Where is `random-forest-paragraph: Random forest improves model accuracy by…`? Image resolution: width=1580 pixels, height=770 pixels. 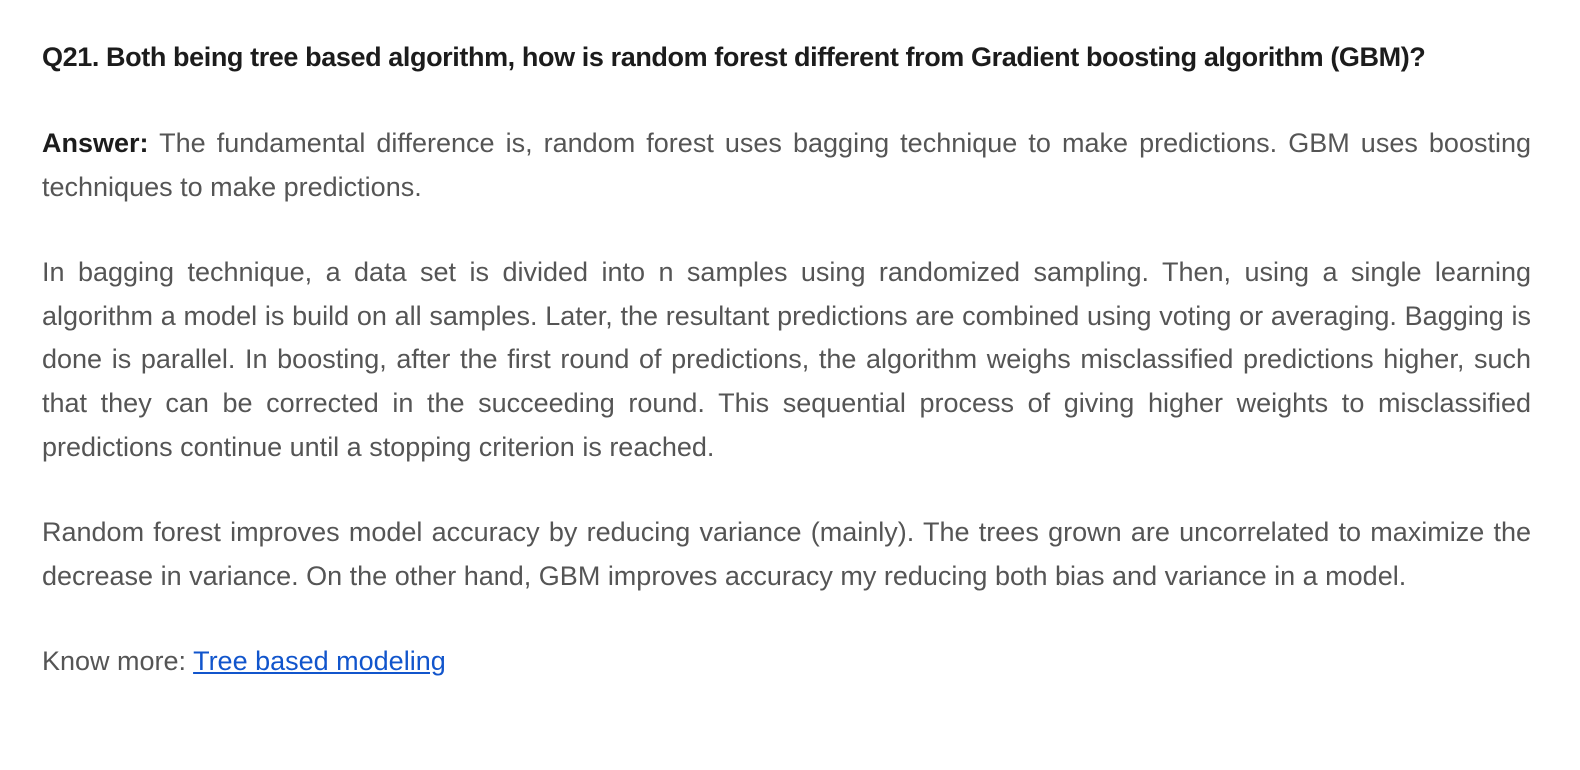
random-forest-paragraph: Random forest improves model accuracy by… is located at coordinates (786, 554).